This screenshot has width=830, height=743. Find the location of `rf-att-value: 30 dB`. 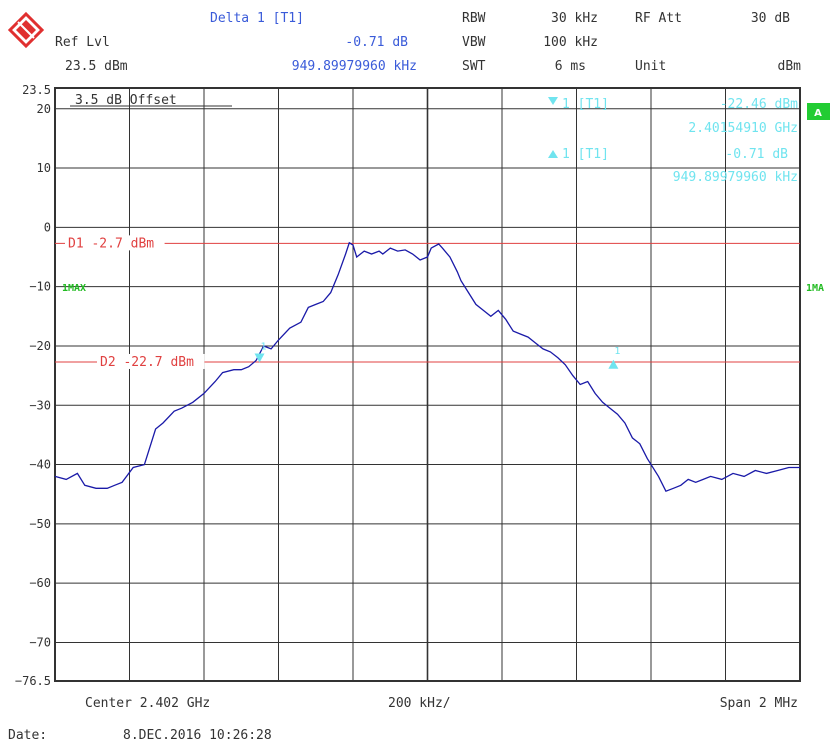

rf-att-value: 30 dB is located at coordinates (770, 18).